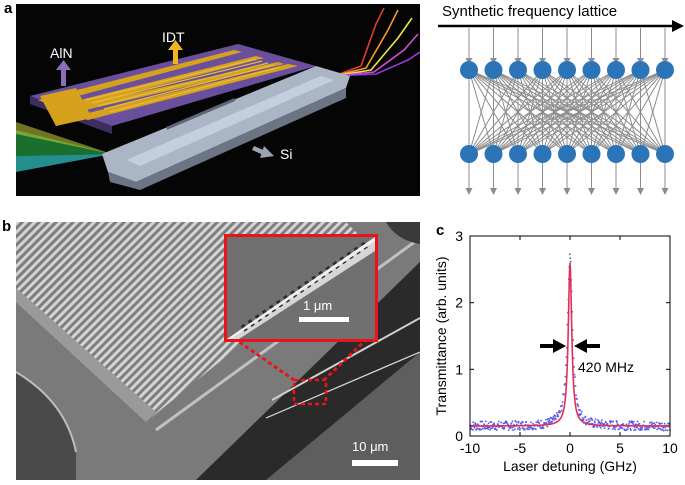 This screenshot has width=685, height=485. I want to click on lattice-nodes, so click(567, 112).